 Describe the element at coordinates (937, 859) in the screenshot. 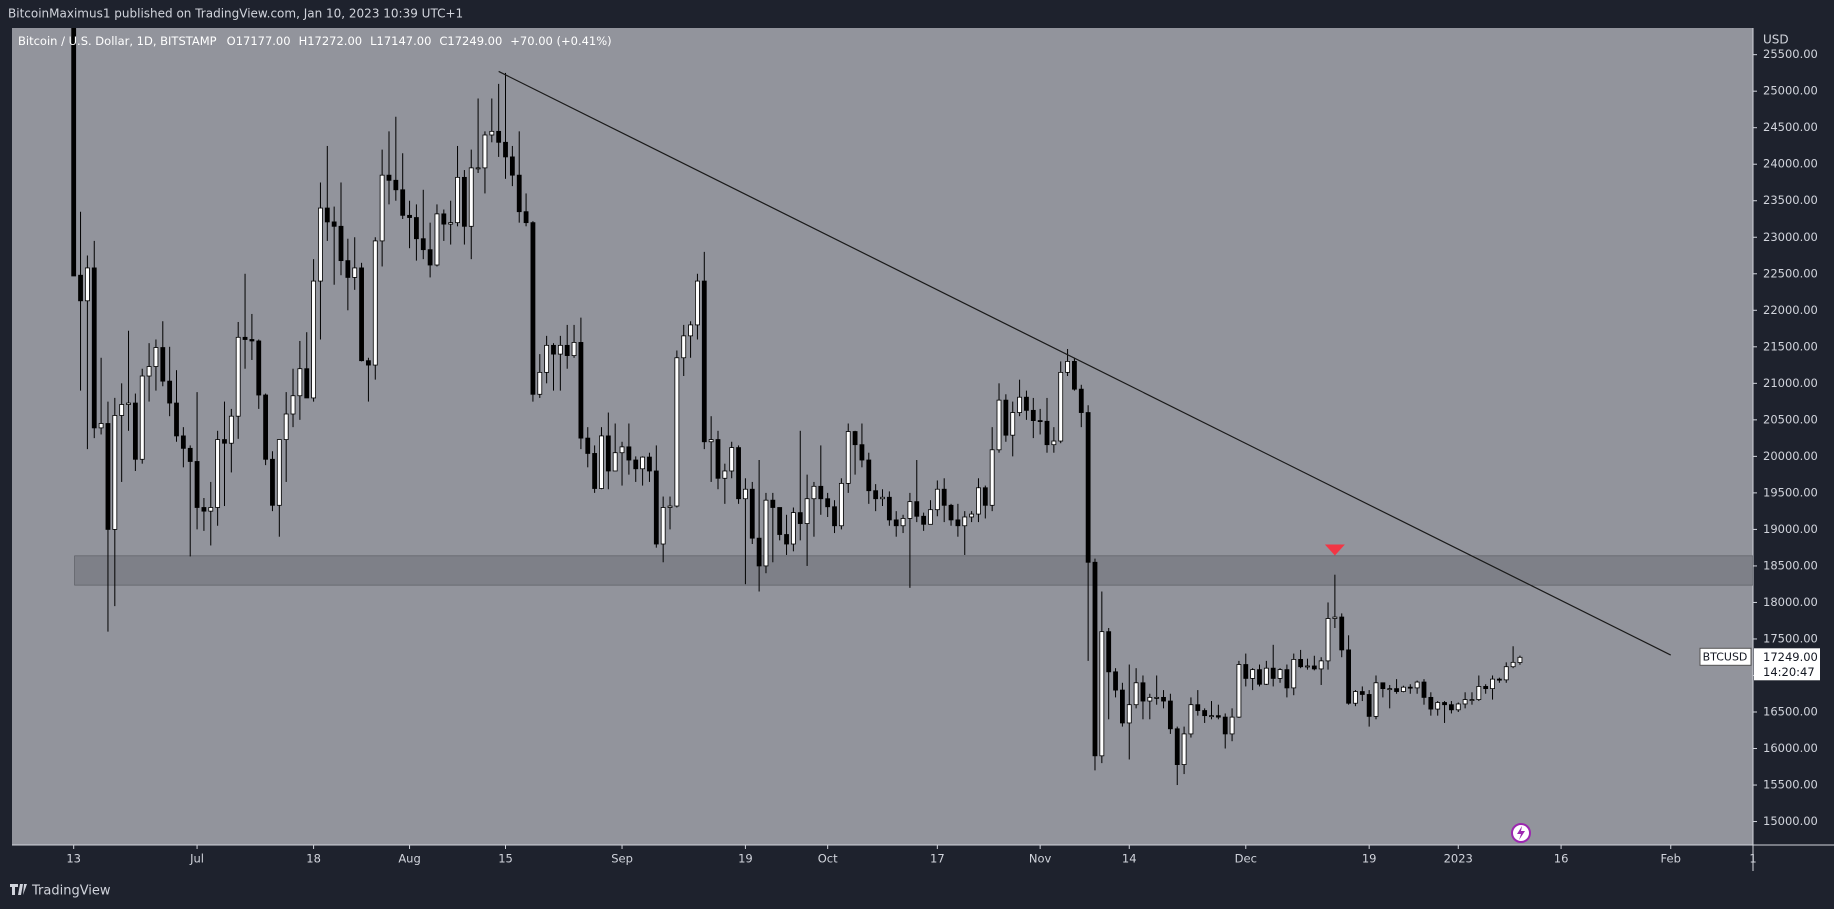

I see `x-tick-label: 17` at that location.